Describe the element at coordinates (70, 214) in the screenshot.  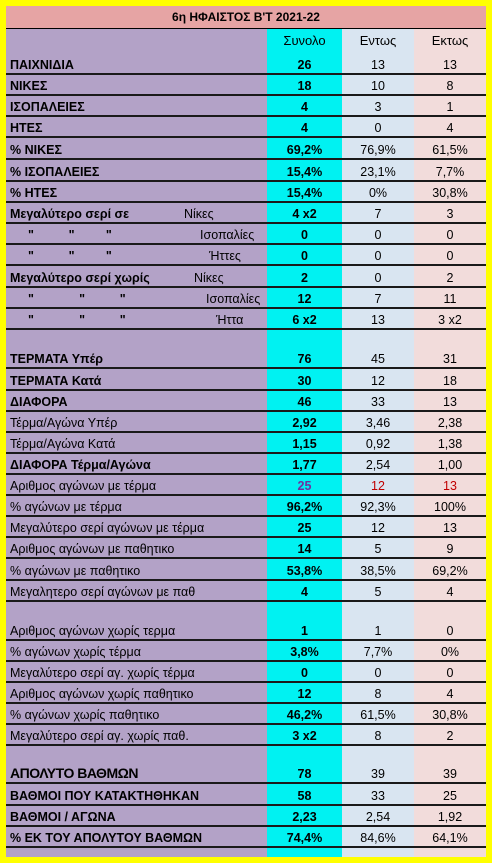
I see `row-label: Μεγαλύτερο σερί σε` at that location.